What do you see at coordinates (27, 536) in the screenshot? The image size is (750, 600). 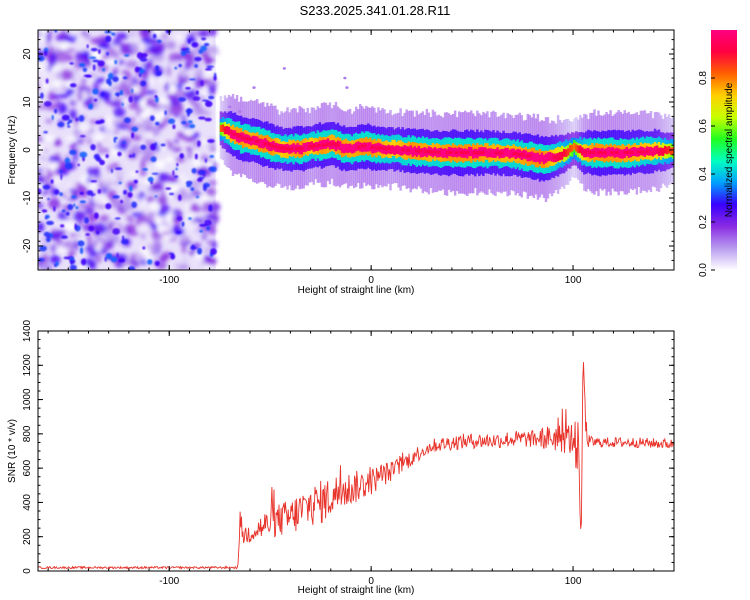 I see `snr-y-tick-label: 200` at bounding box center [27, 536].